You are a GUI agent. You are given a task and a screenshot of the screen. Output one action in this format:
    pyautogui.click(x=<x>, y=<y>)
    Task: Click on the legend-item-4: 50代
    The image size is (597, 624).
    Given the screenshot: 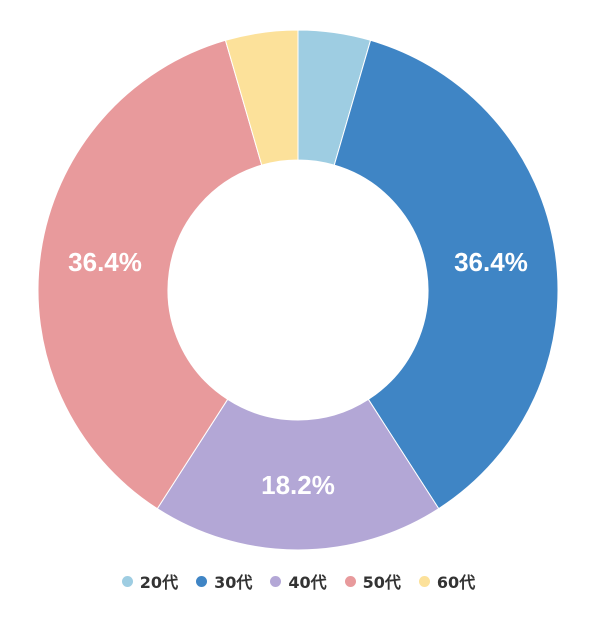 What is the action you would take?
    pyautogui.click(x=372, y=581)
    